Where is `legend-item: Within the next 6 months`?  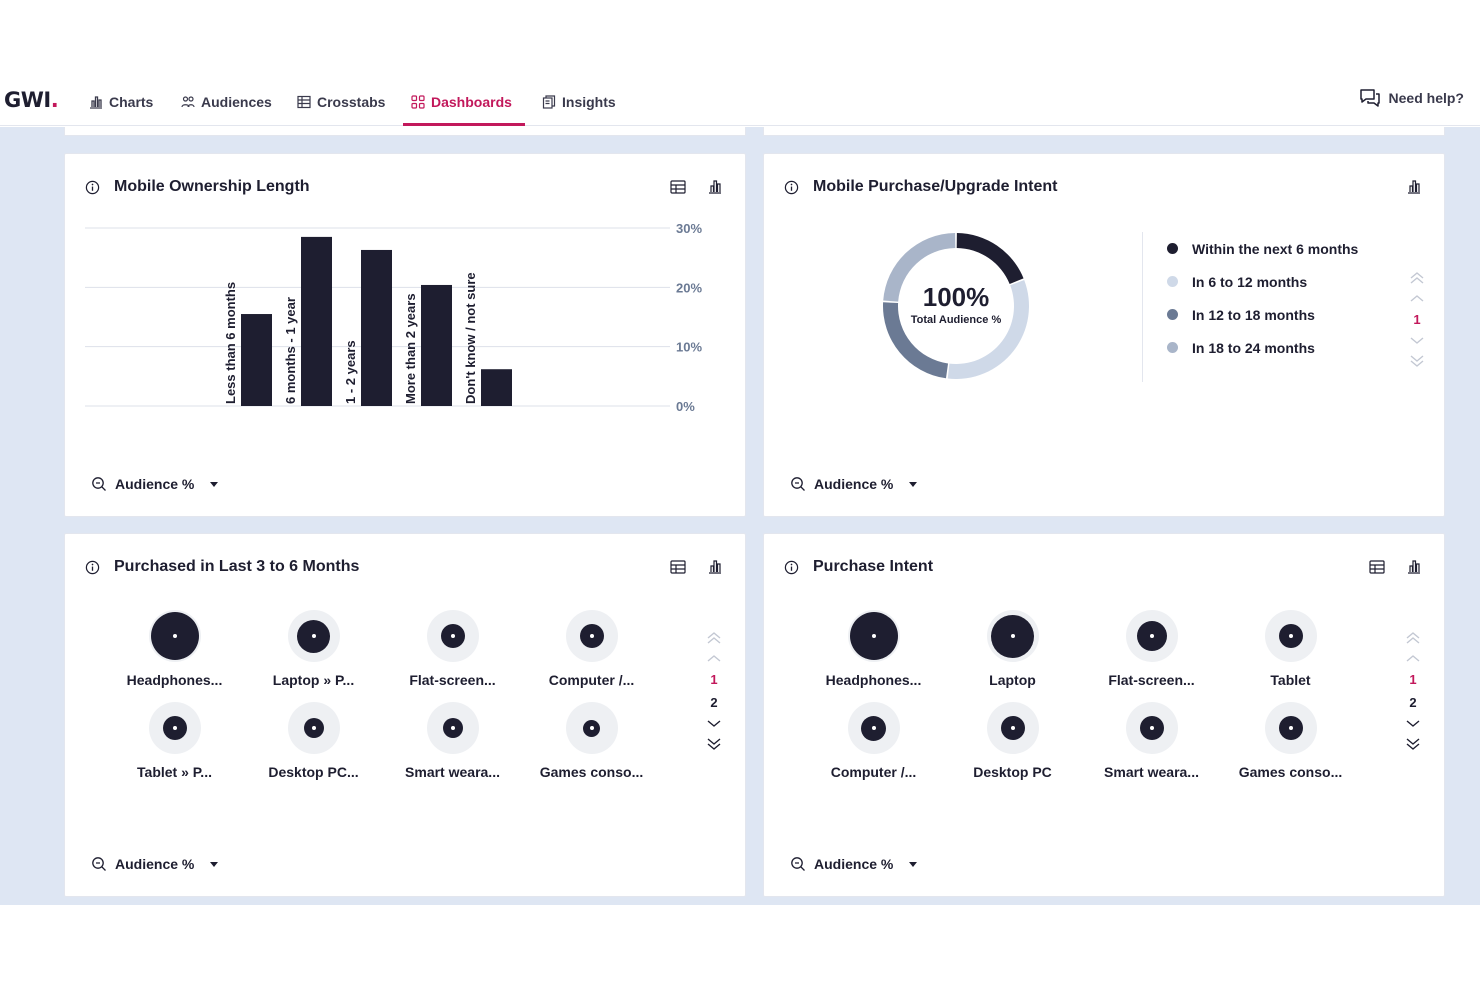
legend-item: Within the next 6 months is located at coordinates (1262, 248).